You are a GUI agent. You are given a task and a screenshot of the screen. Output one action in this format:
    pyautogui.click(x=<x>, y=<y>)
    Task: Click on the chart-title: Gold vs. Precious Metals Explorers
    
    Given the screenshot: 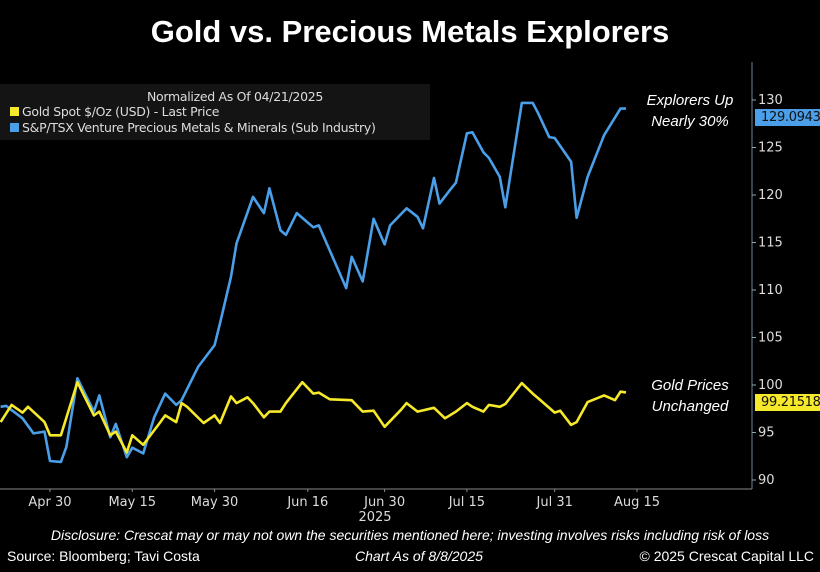 What is the action you would take?
    pyautogui.click(x=410, y=31)
    